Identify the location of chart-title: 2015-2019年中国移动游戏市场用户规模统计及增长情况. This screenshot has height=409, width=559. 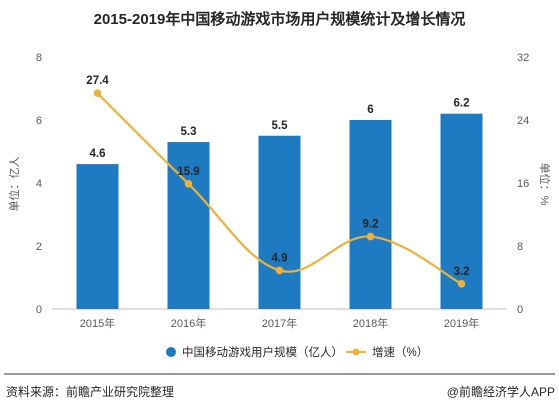
(280, 19).